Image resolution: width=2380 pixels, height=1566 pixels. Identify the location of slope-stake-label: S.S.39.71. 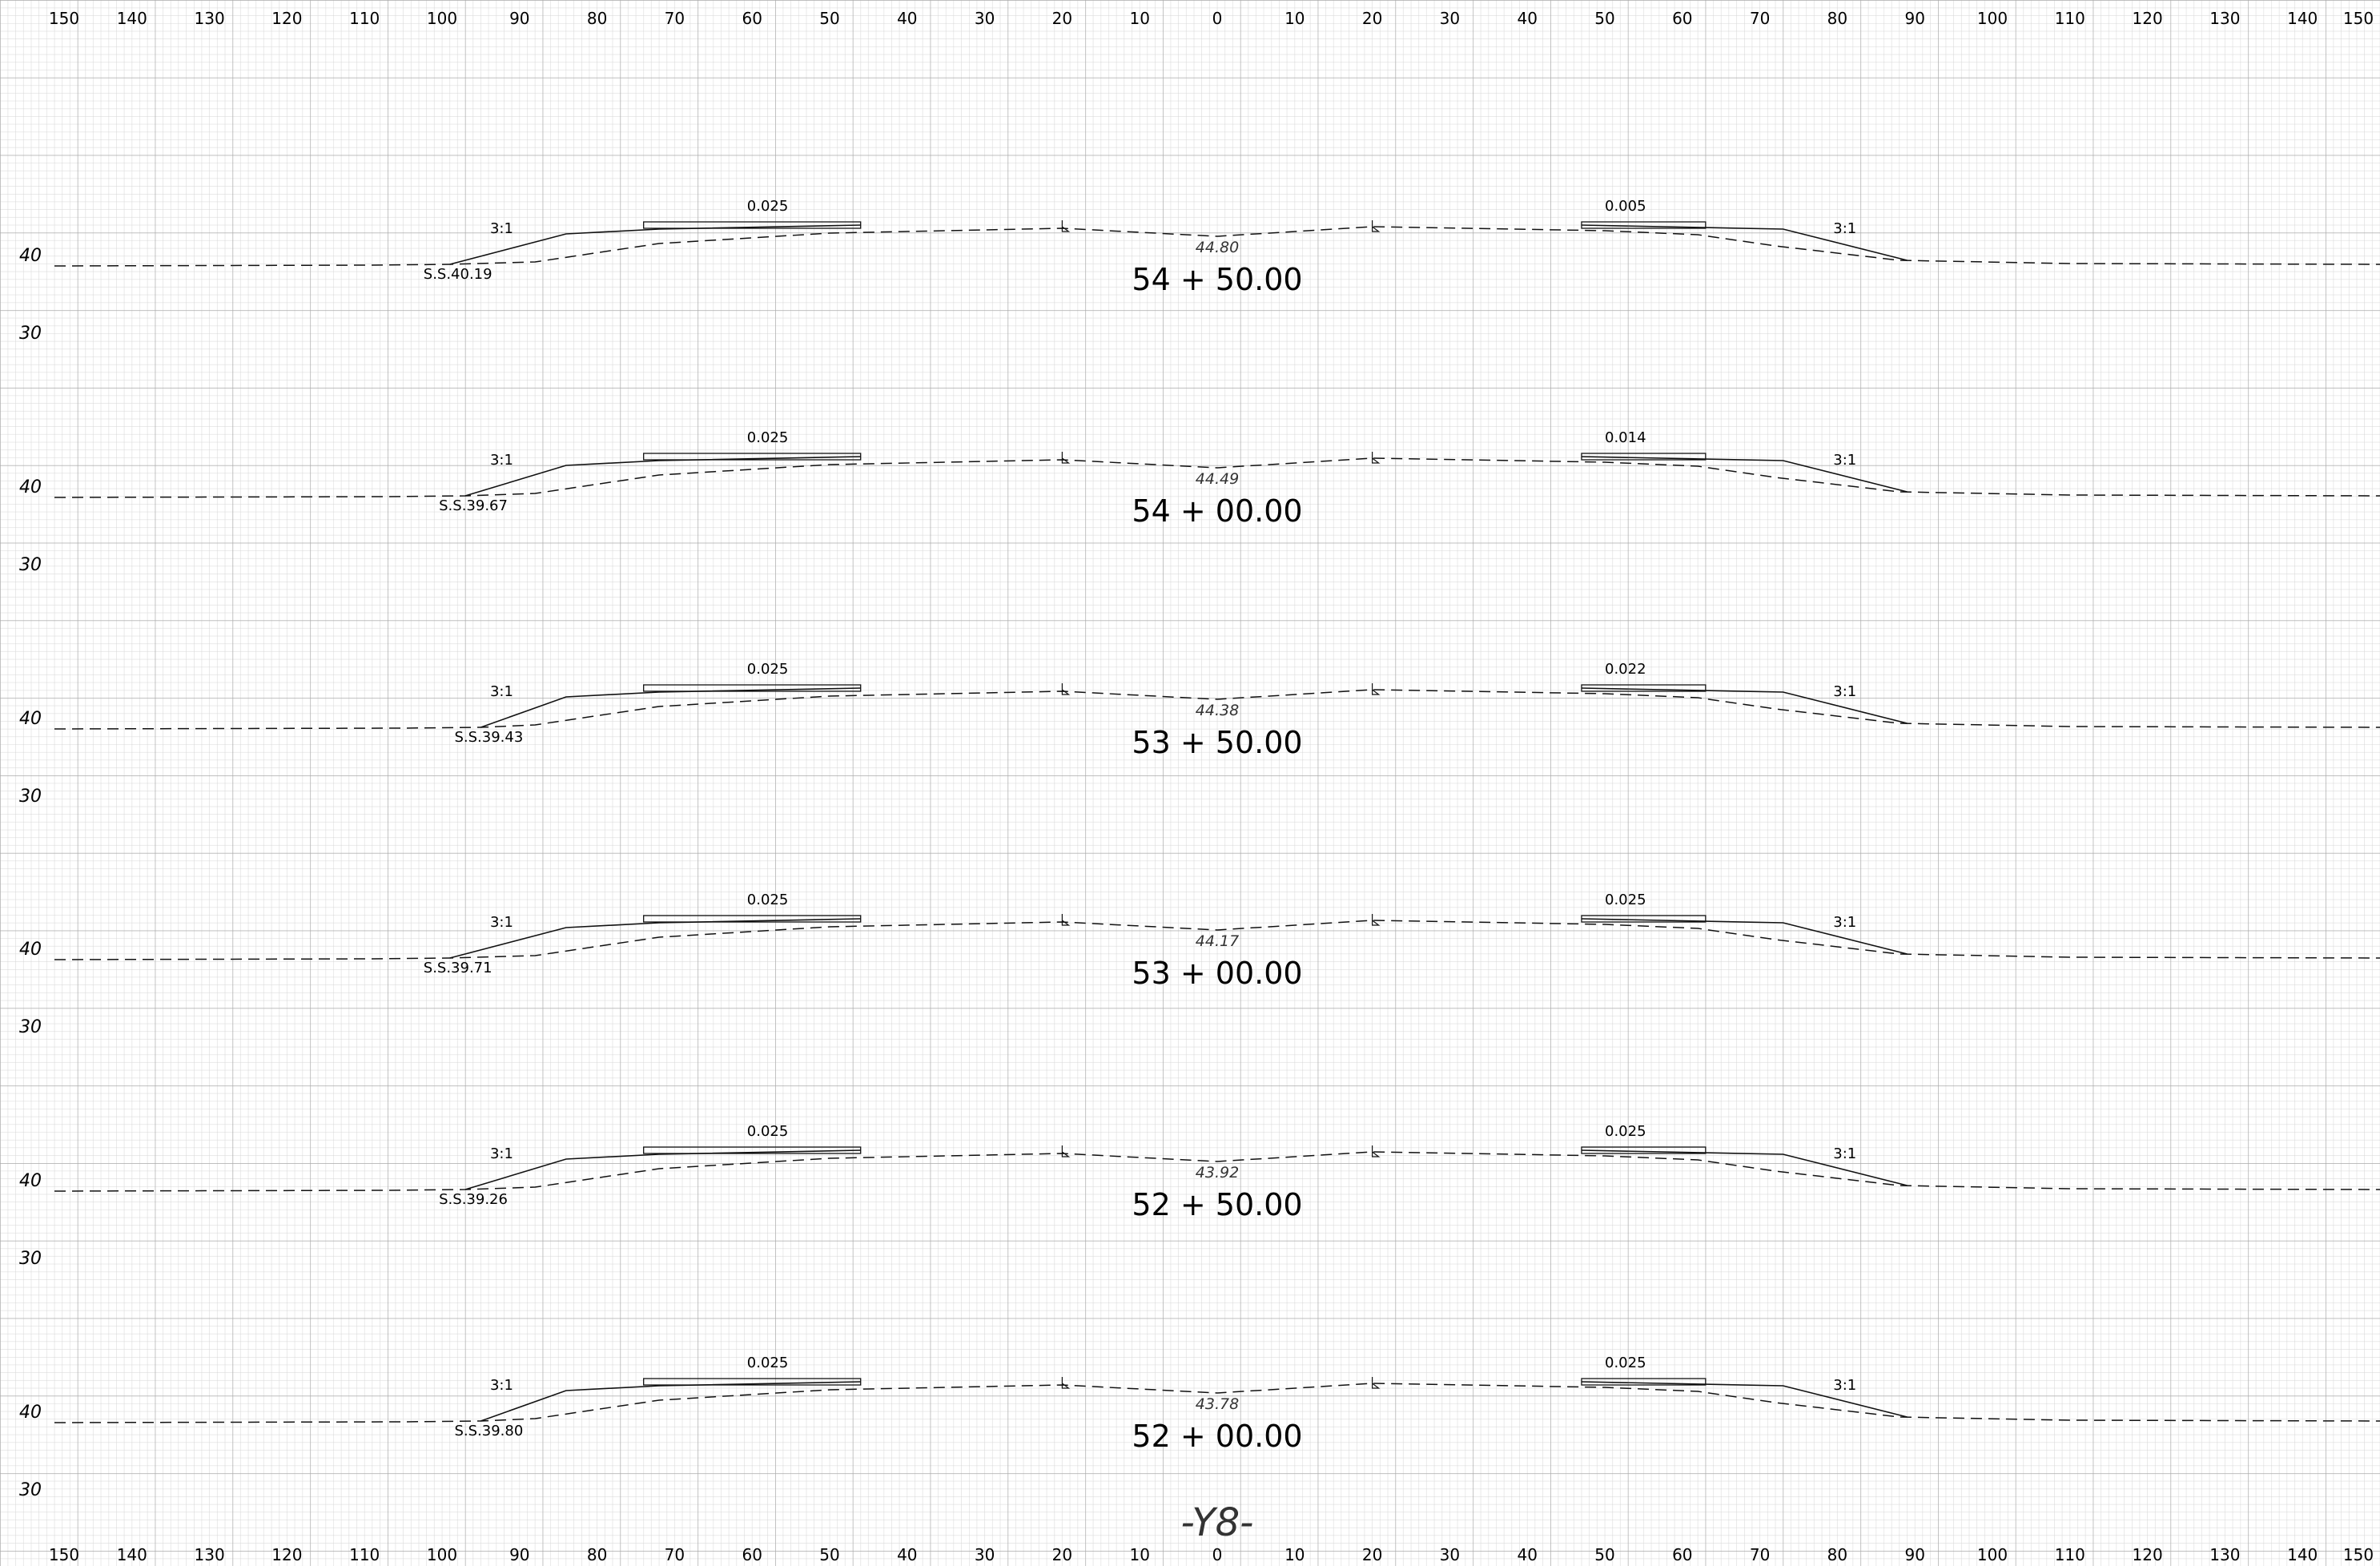
(458, 968).